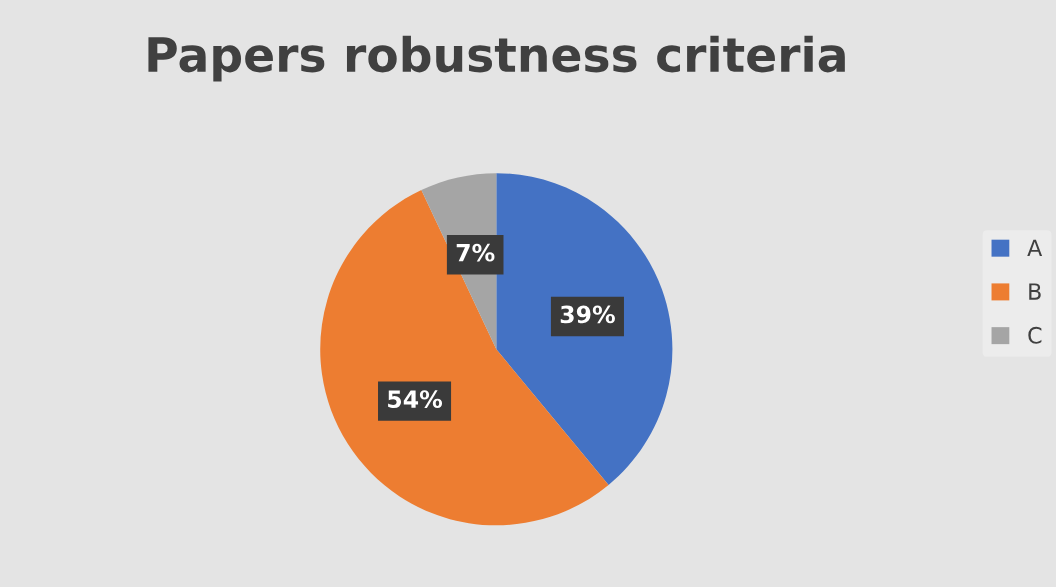 The height and width of the screenshot is (587, 1056). Describe the element at coordinates (584, 329) in the screenshot. I see `pie-slice` at that location.